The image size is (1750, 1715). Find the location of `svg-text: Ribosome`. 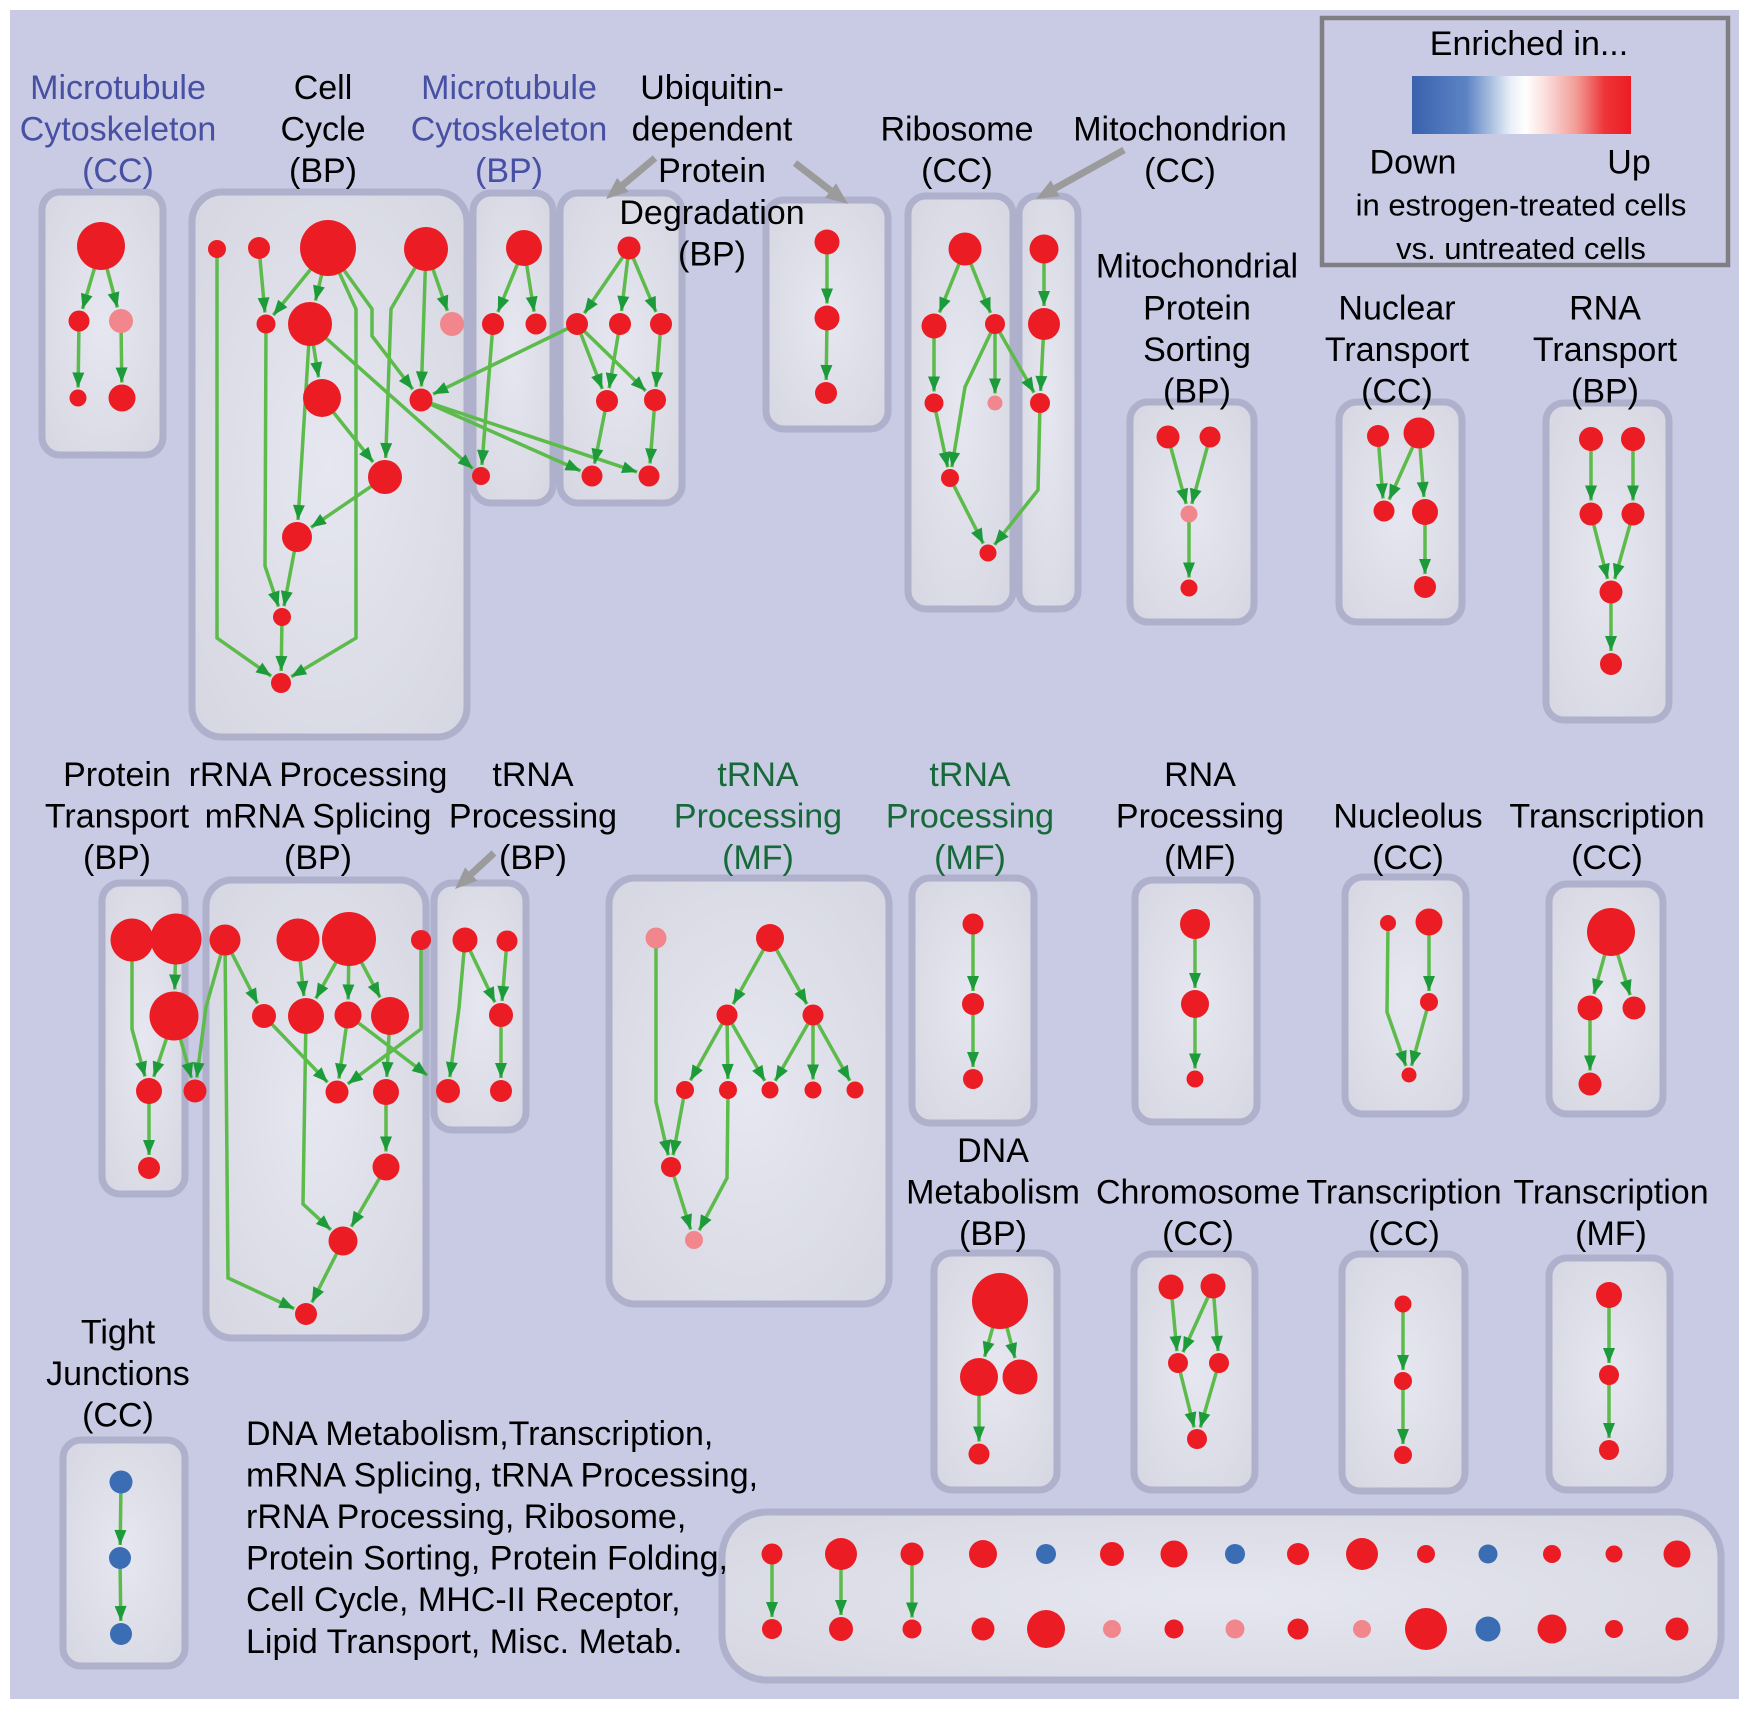

svg-text: Ribosome is located at coordinates (956, 130).